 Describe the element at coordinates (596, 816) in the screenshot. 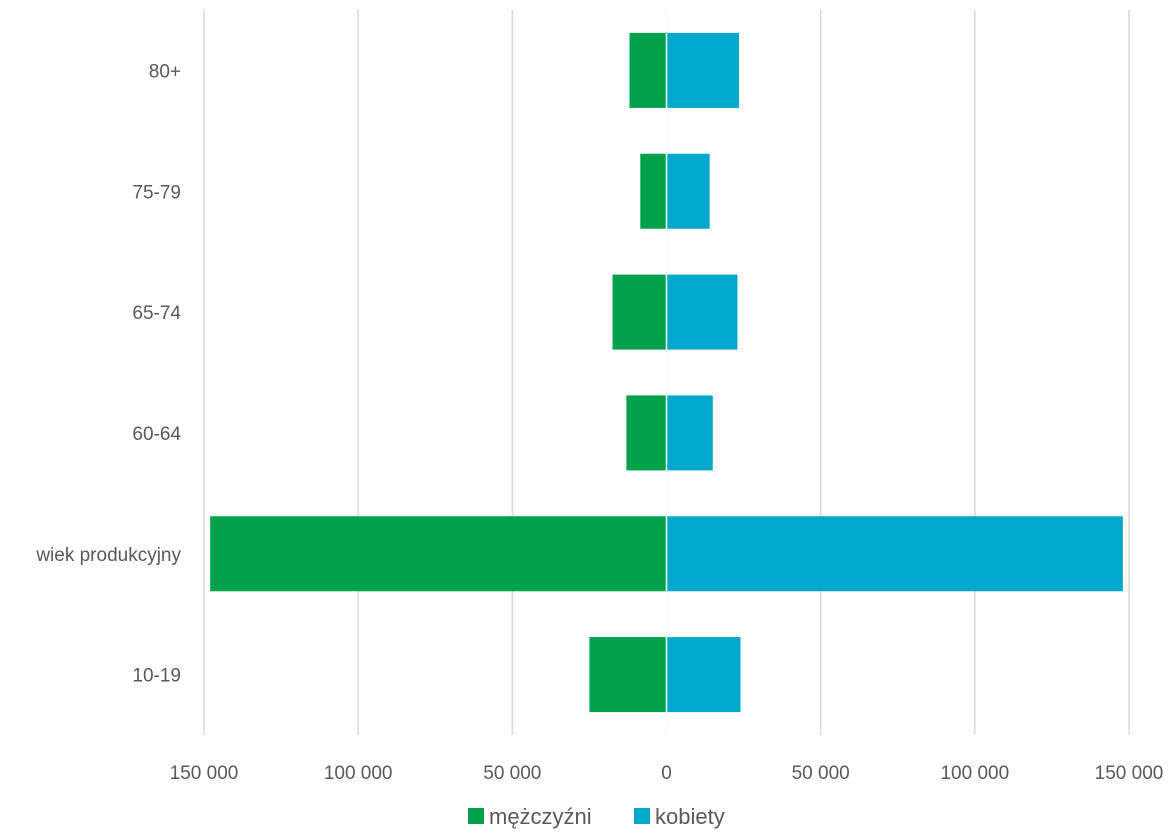

I see `legend: mężczyźni kobiety` at that location.